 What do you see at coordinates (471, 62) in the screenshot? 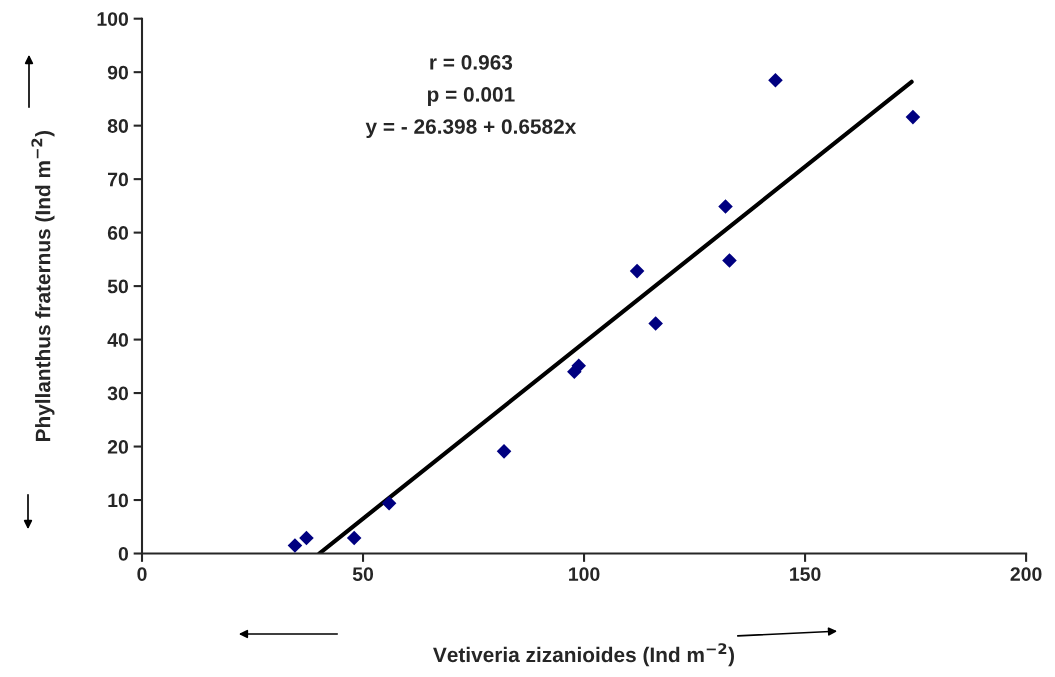
I see `annotation: r = 0.963` at bounding box center [471, 62].